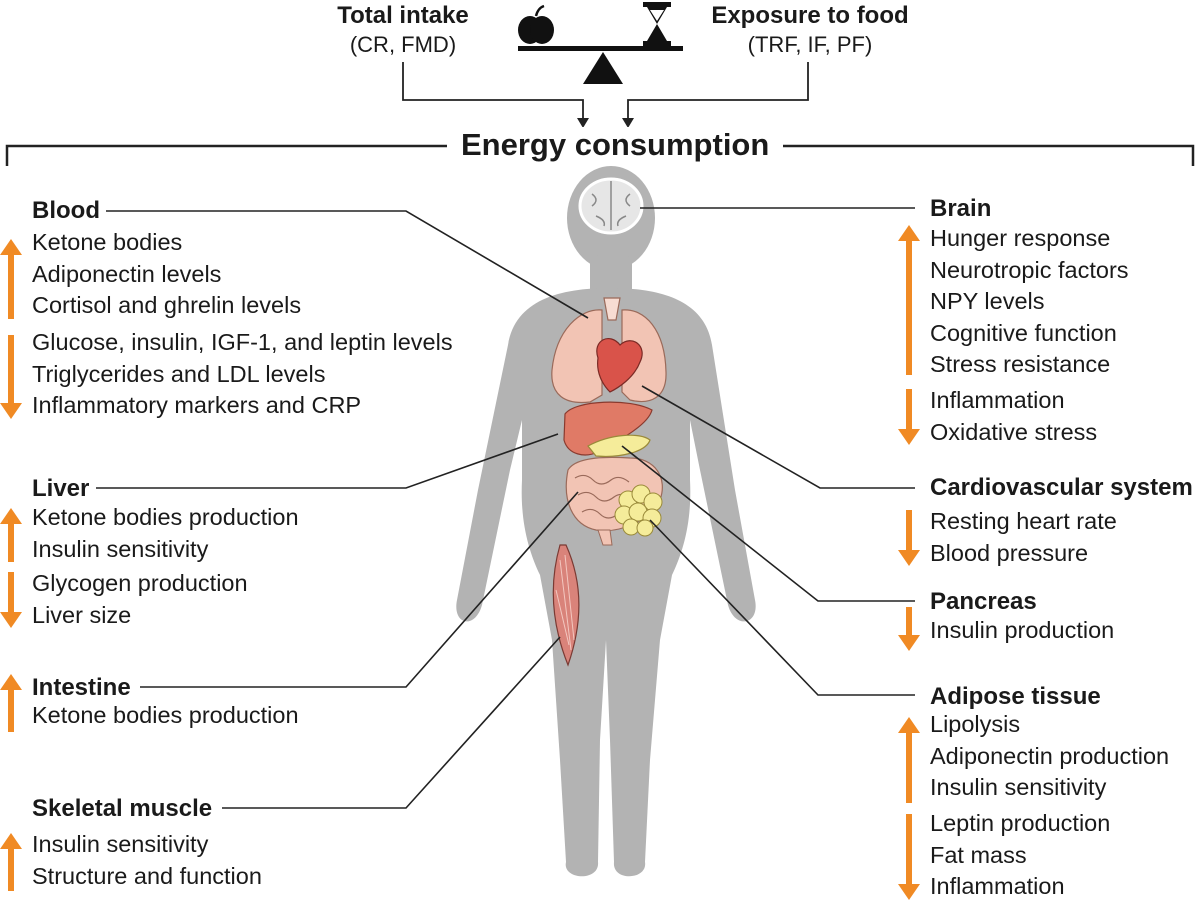 Image resolution: width=1200 pixels, height=903 pixels. What do you see at coordinates (403, 31) in the screenshot?
I see `total-intake-block: Total intake (CR, FMD)` at bounding box center [403, 31].